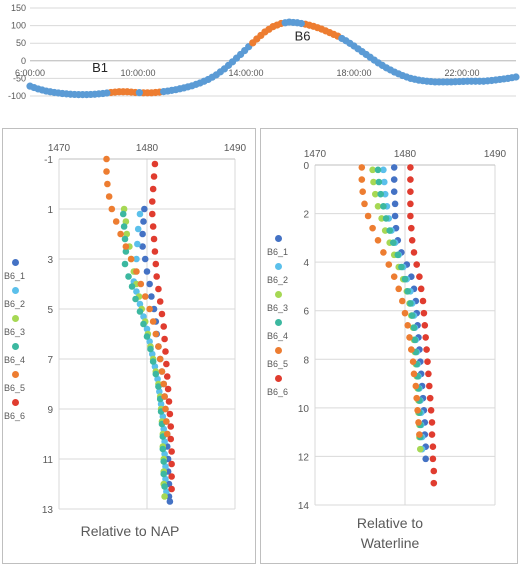 Image resolution: width=520 pixels, height=567 pixels. I want to click on legend-item: B6_4, so click(24, 358).